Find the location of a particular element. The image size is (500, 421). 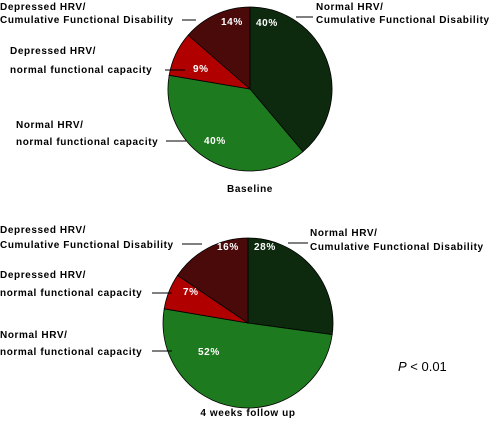

pie1-value-normal-normal: 40% is located at coordinates (215, 141).